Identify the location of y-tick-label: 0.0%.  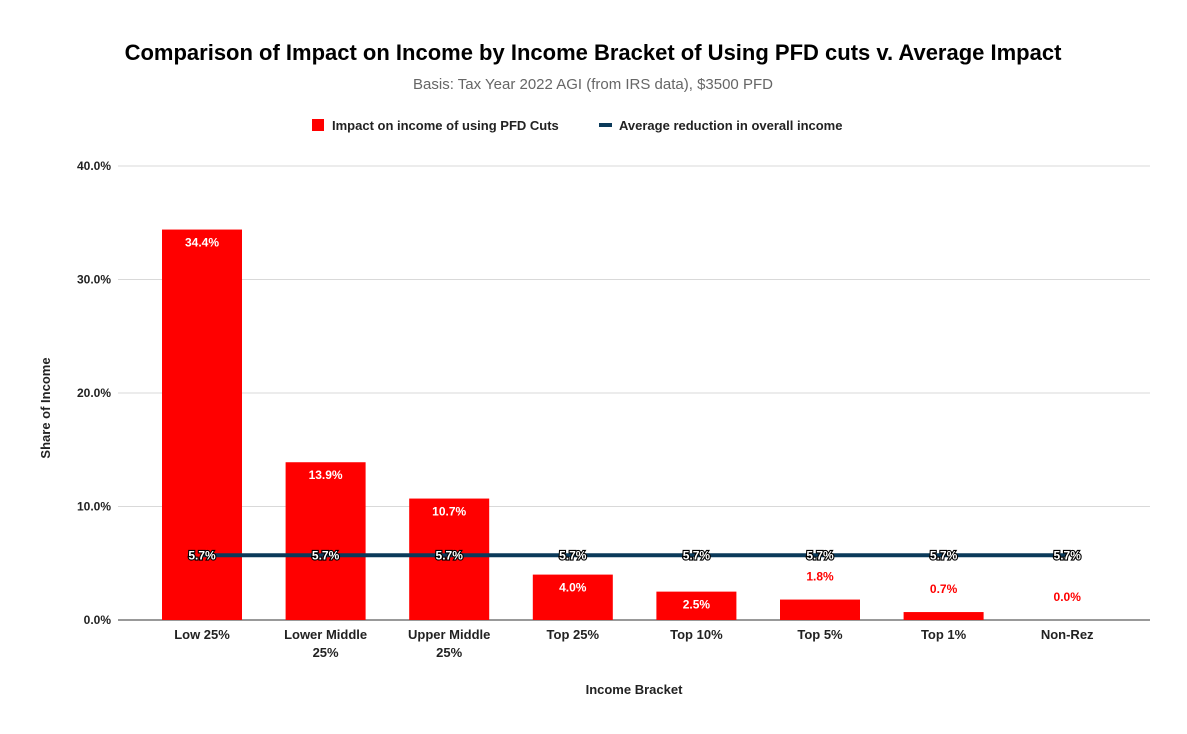
(98, 620).